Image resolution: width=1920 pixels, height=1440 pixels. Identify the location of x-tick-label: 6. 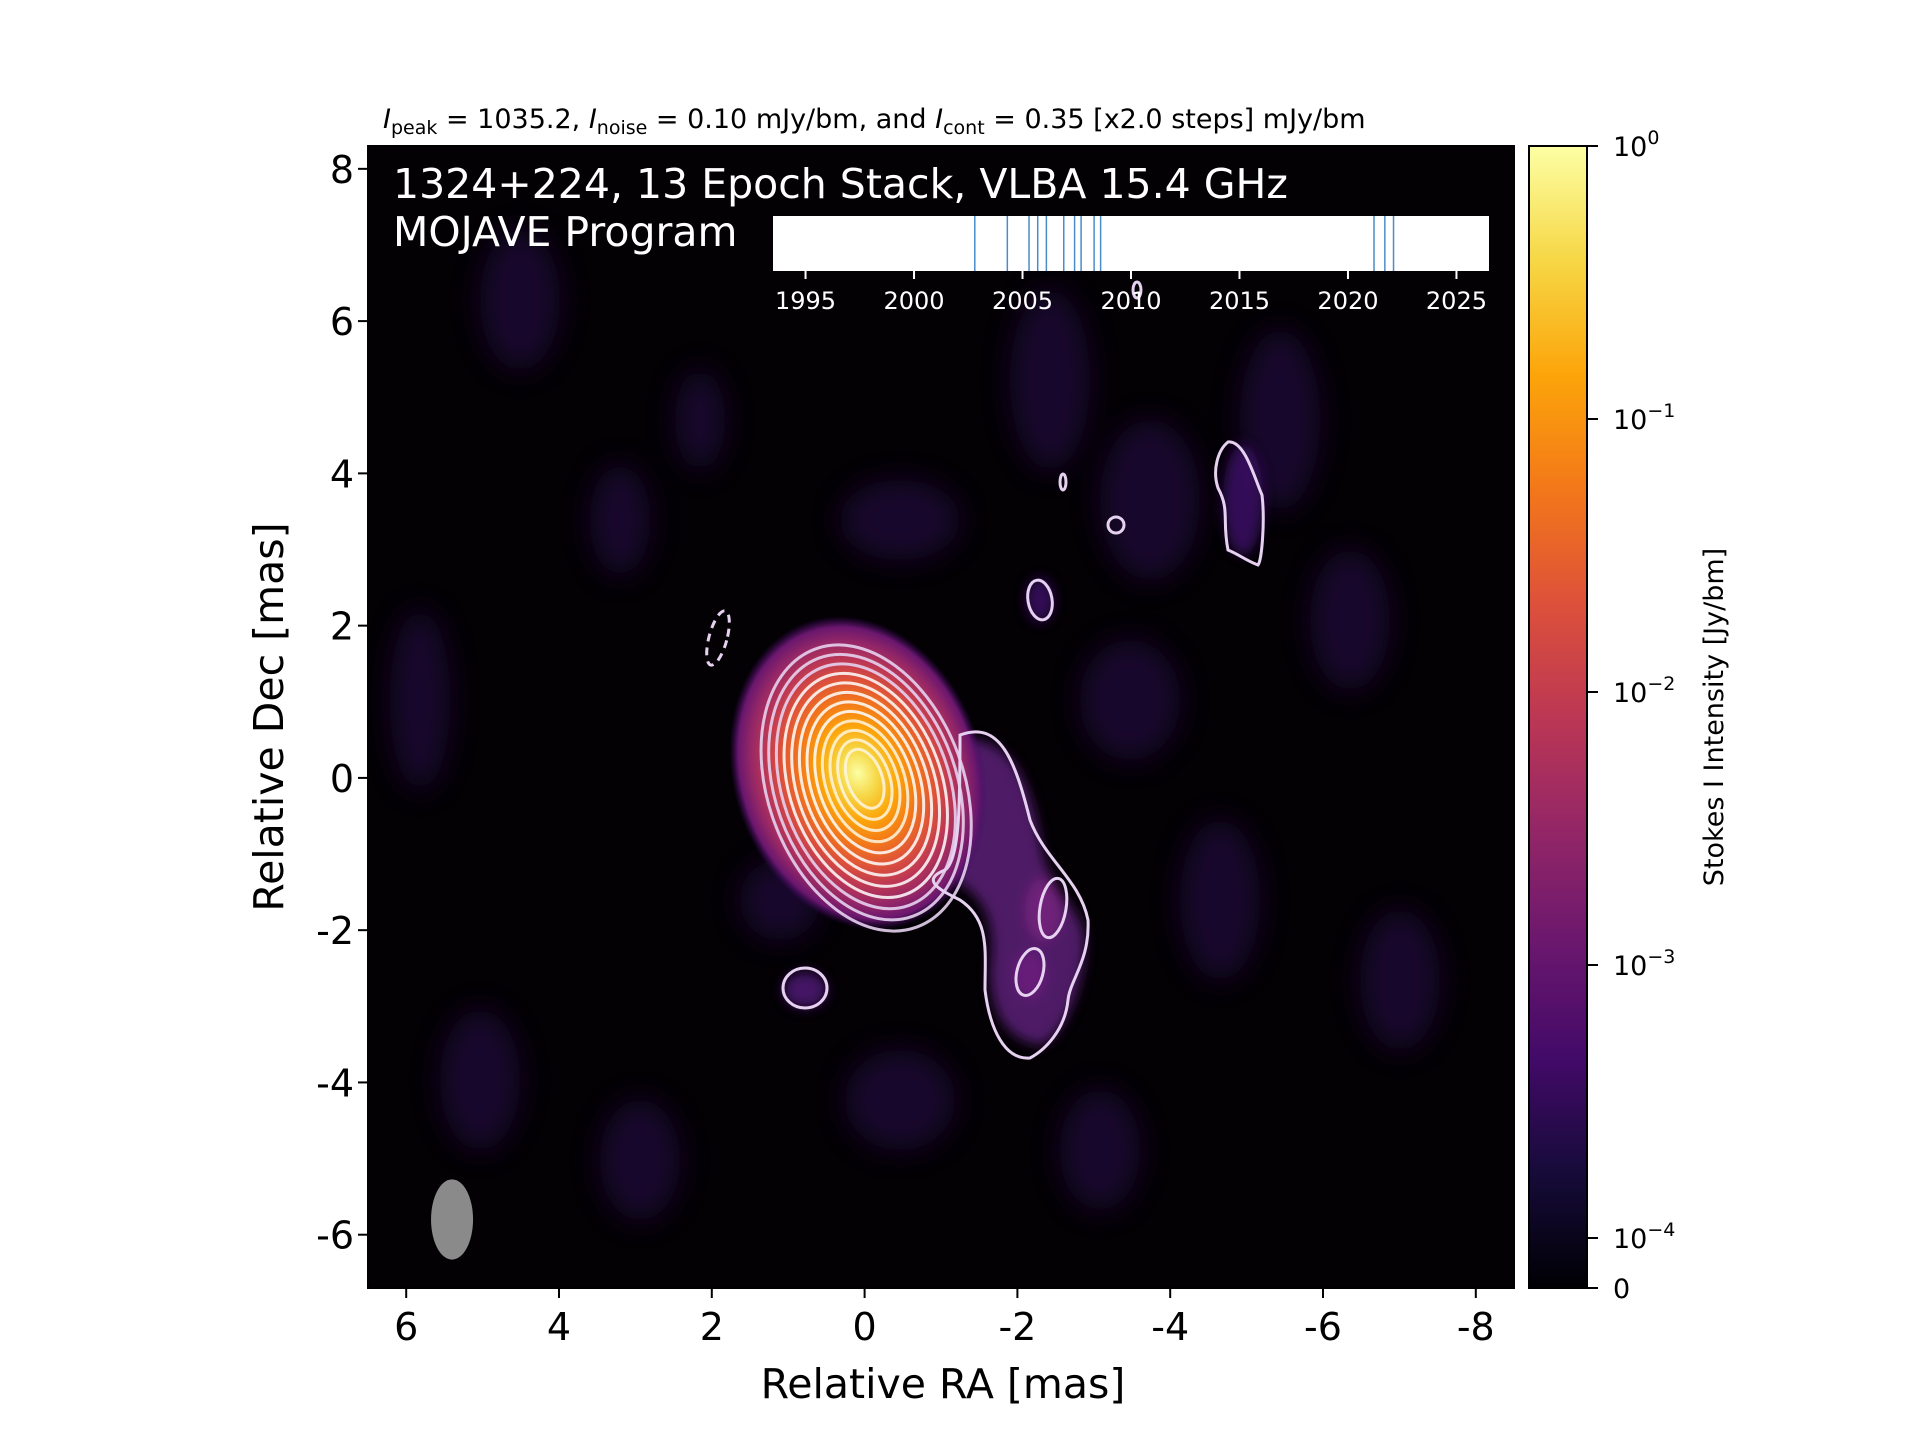
(406, 1327).